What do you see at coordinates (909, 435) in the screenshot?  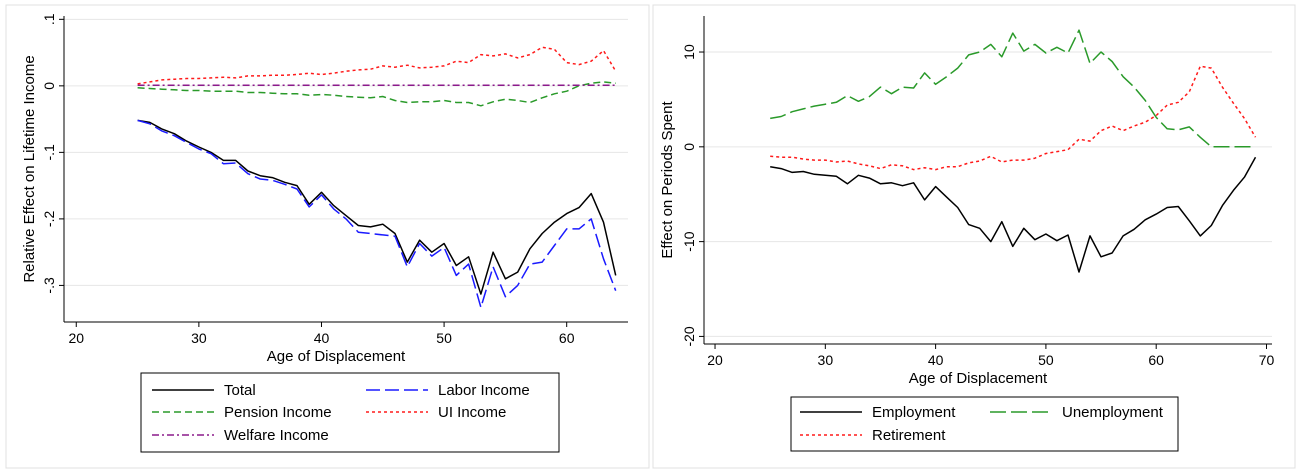 I see `legend-label-retirement: Retirement` at bounding box center [909, 435].